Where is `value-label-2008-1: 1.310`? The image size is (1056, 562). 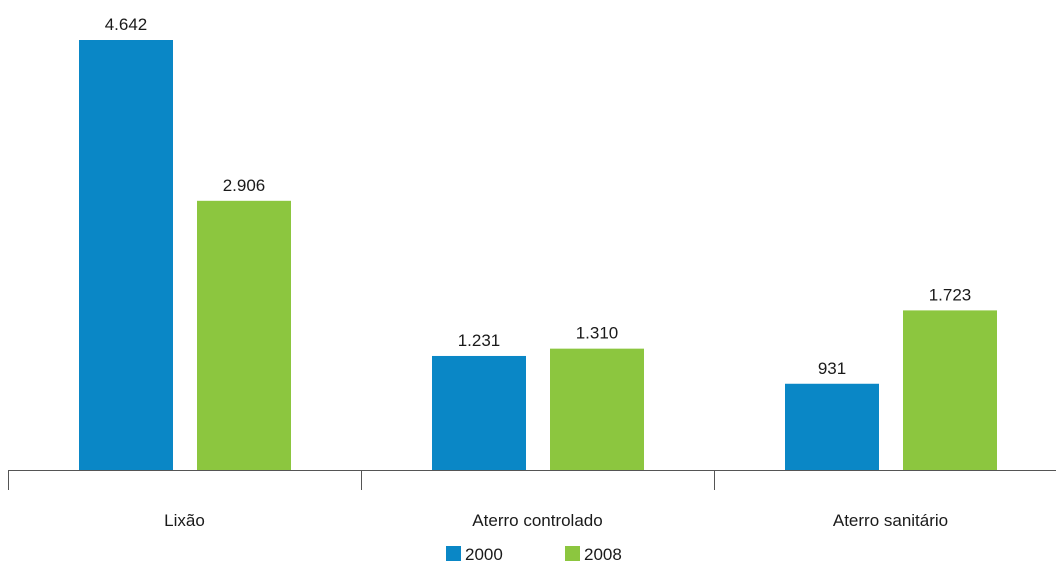
value-label-2008-1: 1.310 is located at coordinates (597, 333).